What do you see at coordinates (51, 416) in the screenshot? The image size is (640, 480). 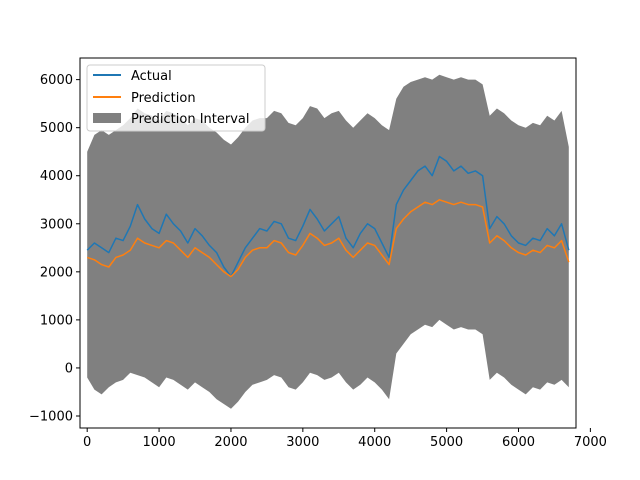 I see `y-tick-label: −1000` at bounding box center [51, 416].